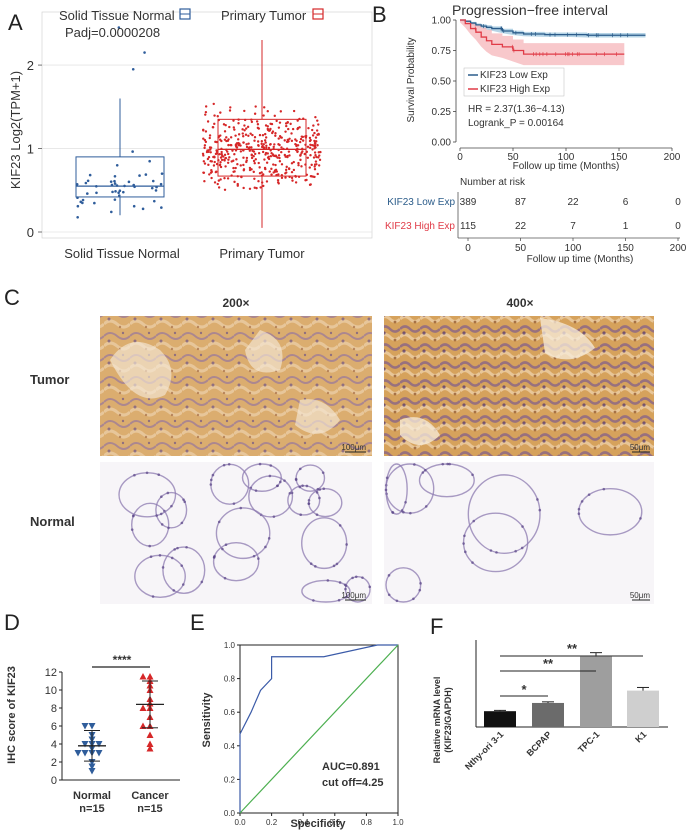 This screenshot has height=831, width=688. Describe the element at coordinates (264, 15) in the screenshot. I see `panel-a-legend-tumor: Primary Tumor` at that location.